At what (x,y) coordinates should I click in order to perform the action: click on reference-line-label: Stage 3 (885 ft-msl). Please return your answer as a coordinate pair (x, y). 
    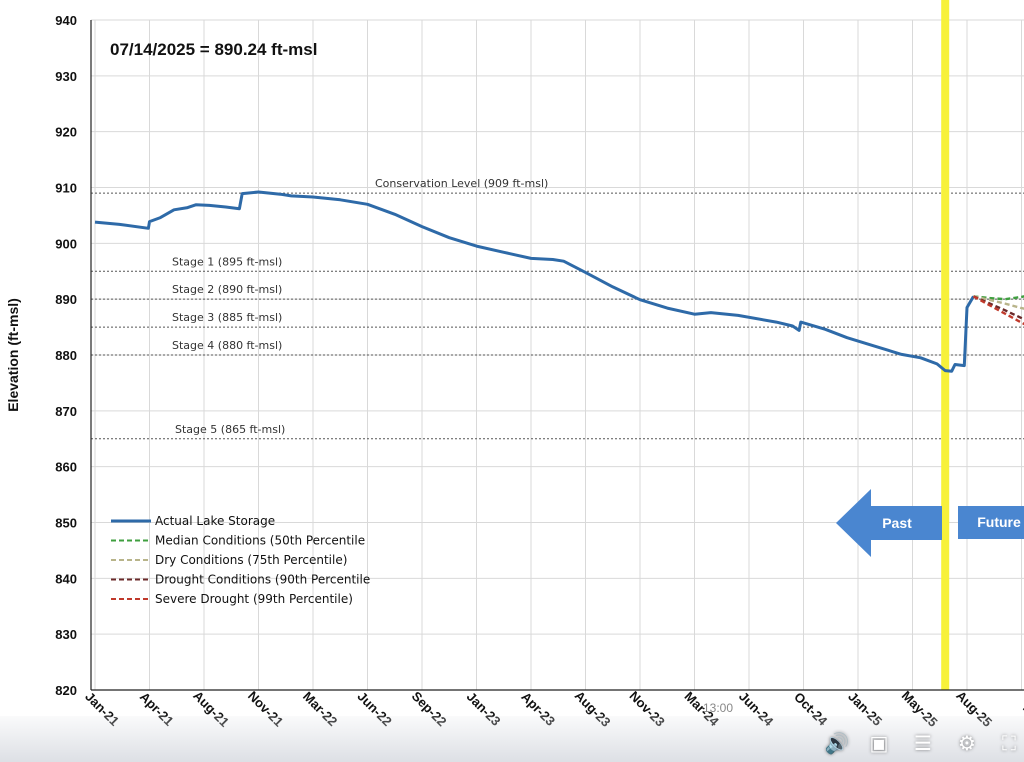
    Looking at the image, I should click on (227, 317).